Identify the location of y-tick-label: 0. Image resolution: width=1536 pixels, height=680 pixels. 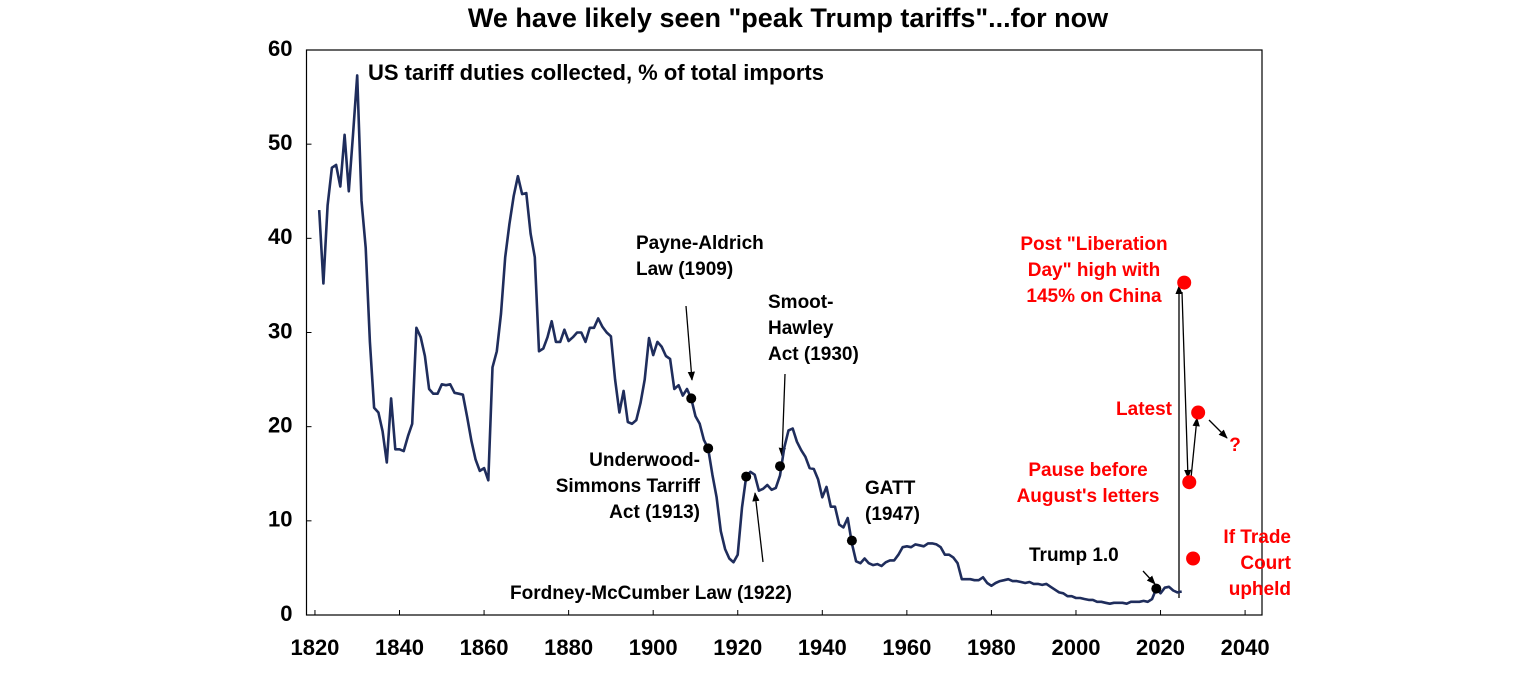
(286, 613).